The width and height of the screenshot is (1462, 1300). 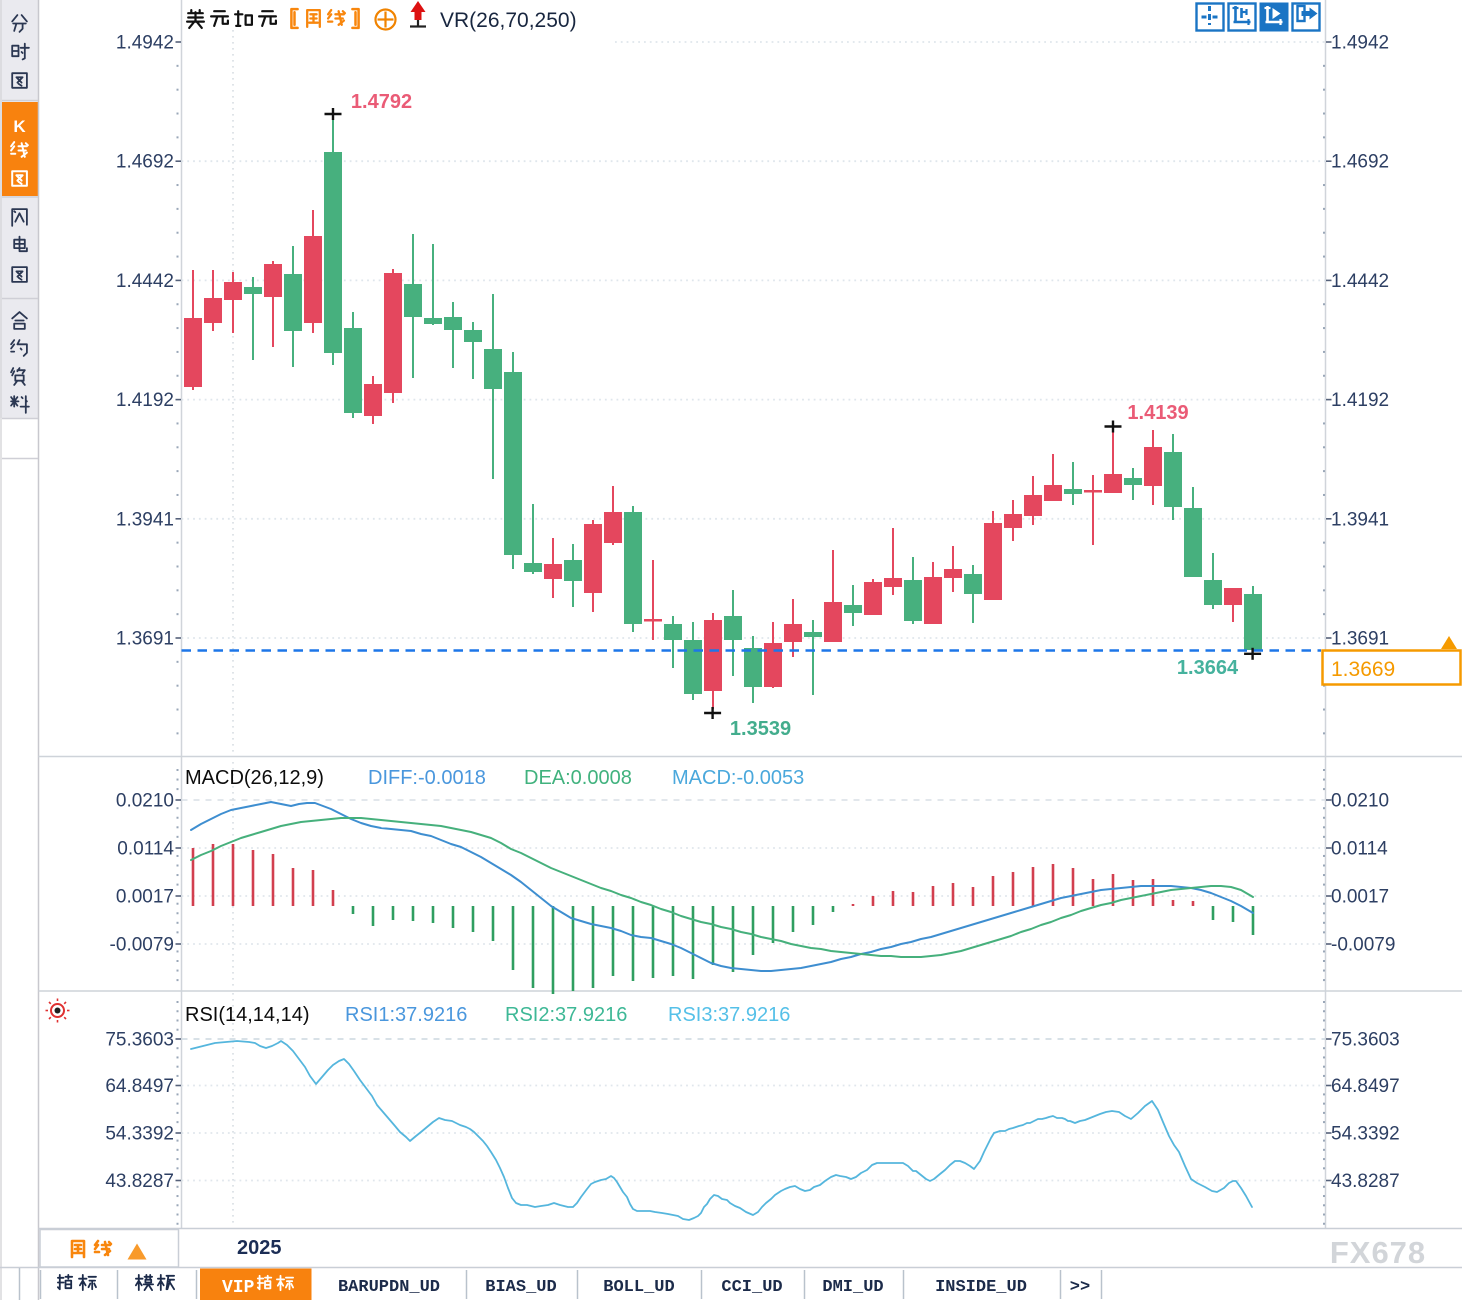 What do you see at coordinates (852, 1287) in the screenshot?
I see `svg-text: DMI_UD` at bounding box center [852, 1287].